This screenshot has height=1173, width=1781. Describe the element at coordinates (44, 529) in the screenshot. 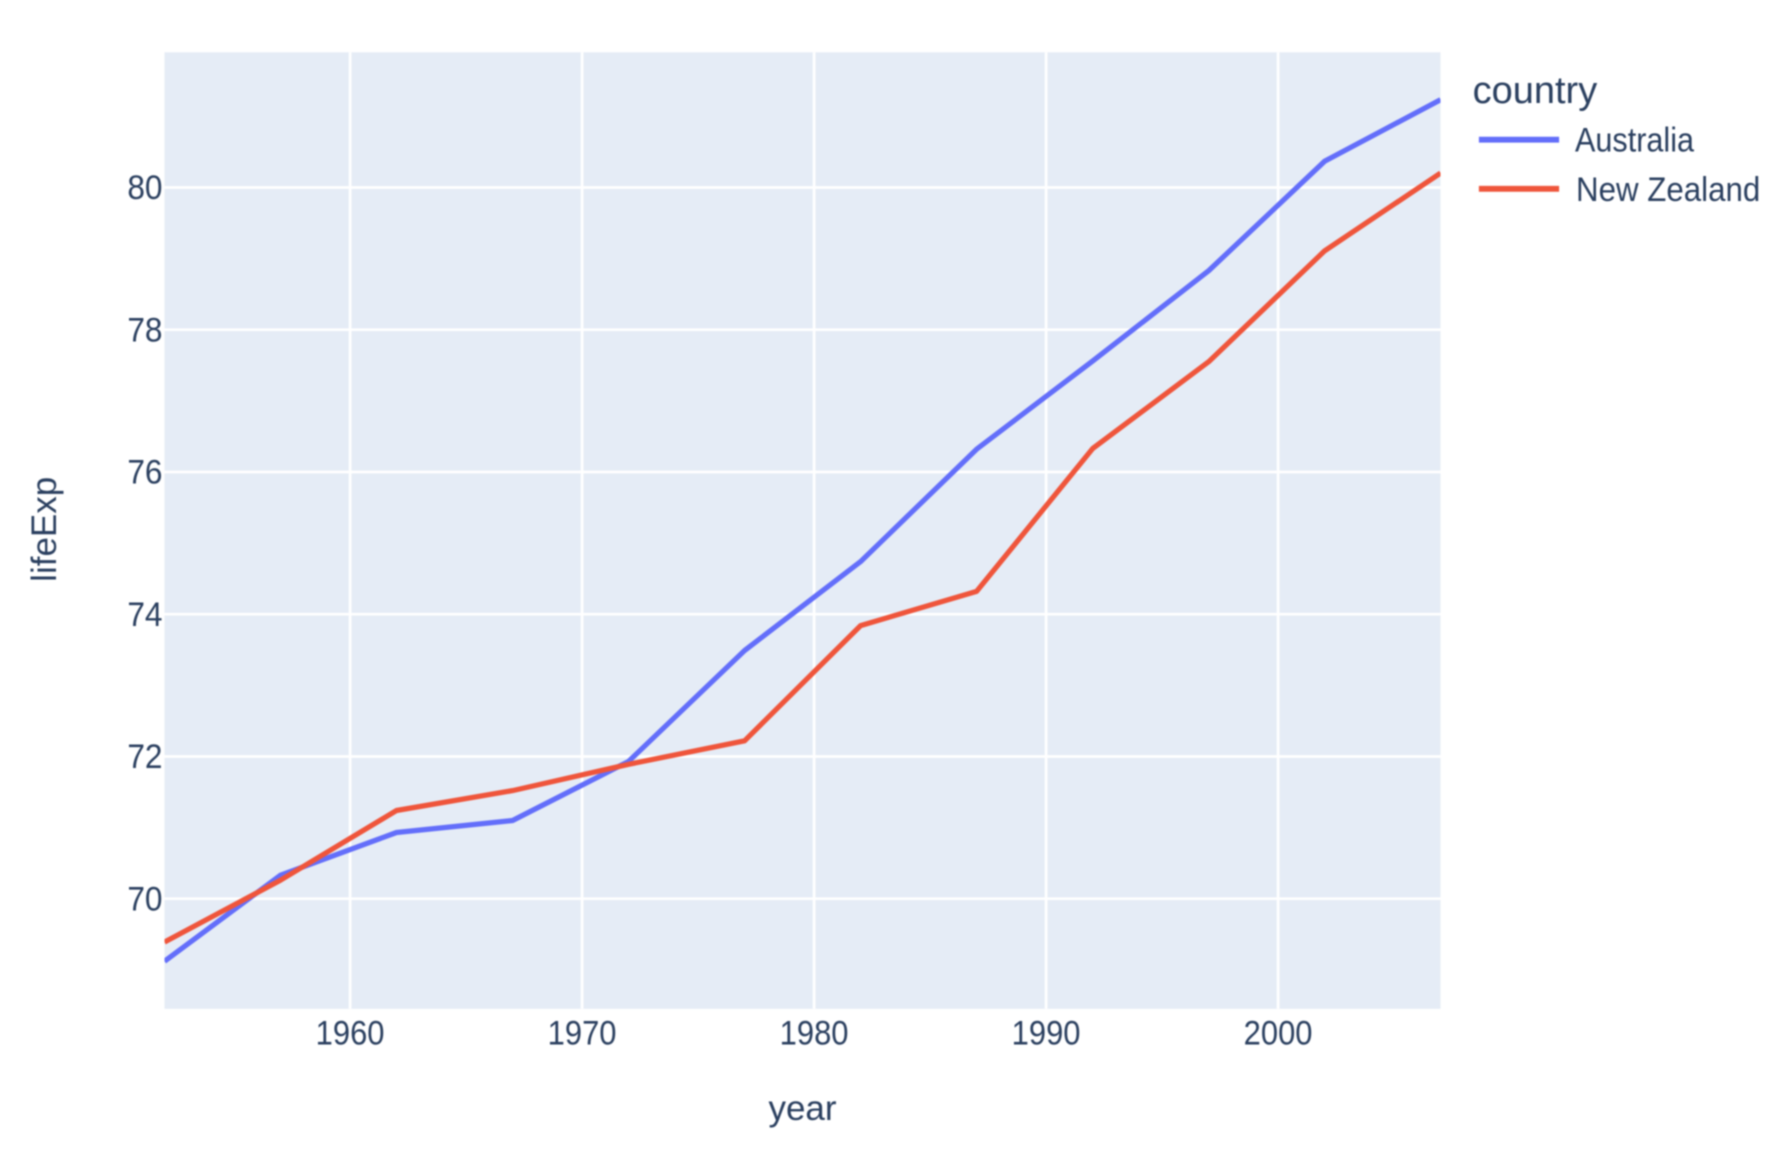

I see `svg-text: lifeExp` at that location.